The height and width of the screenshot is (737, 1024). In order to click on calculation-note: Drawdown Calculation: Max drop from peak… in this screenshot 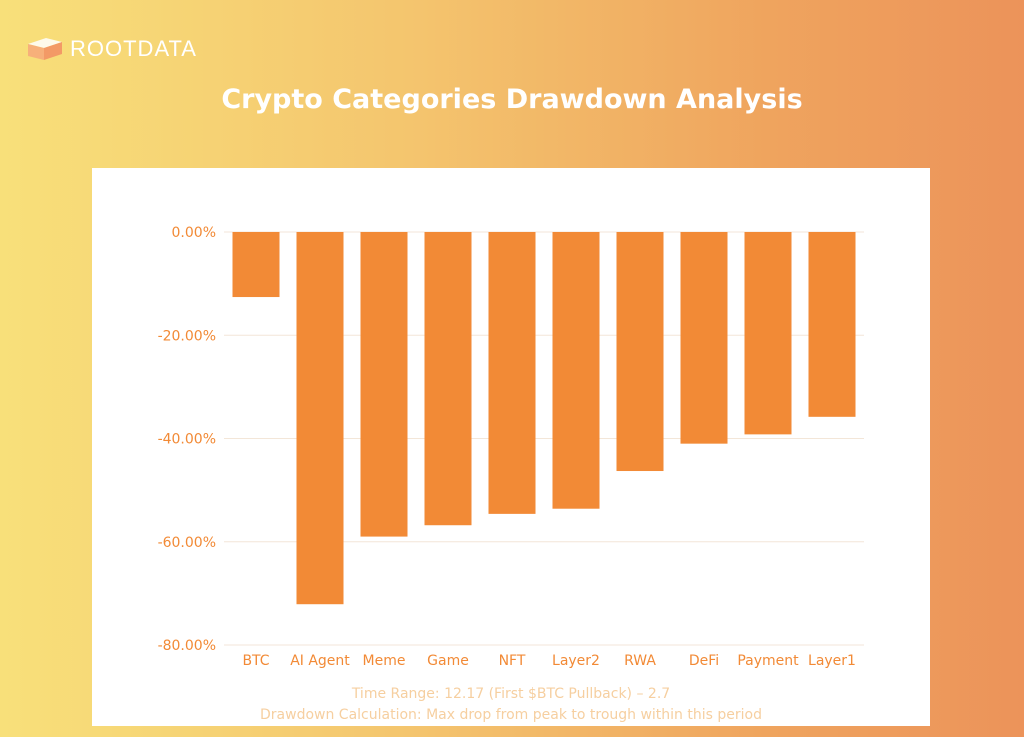, I will do `click(511, 715)`.